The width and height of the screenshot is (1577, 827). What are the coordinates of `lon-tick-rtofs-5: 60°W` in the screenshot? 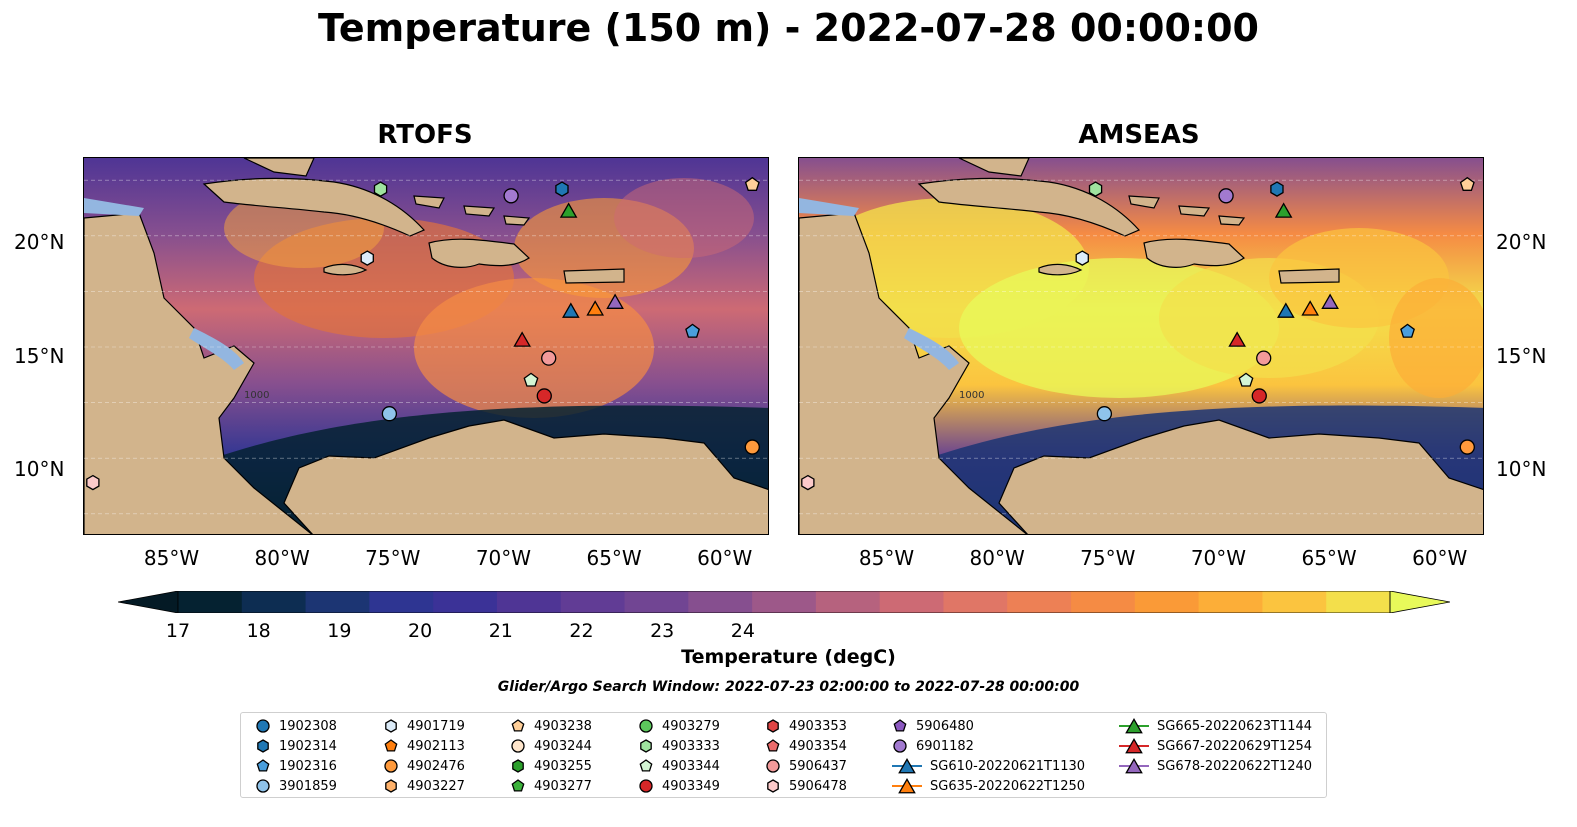 It's located at (725, 558).